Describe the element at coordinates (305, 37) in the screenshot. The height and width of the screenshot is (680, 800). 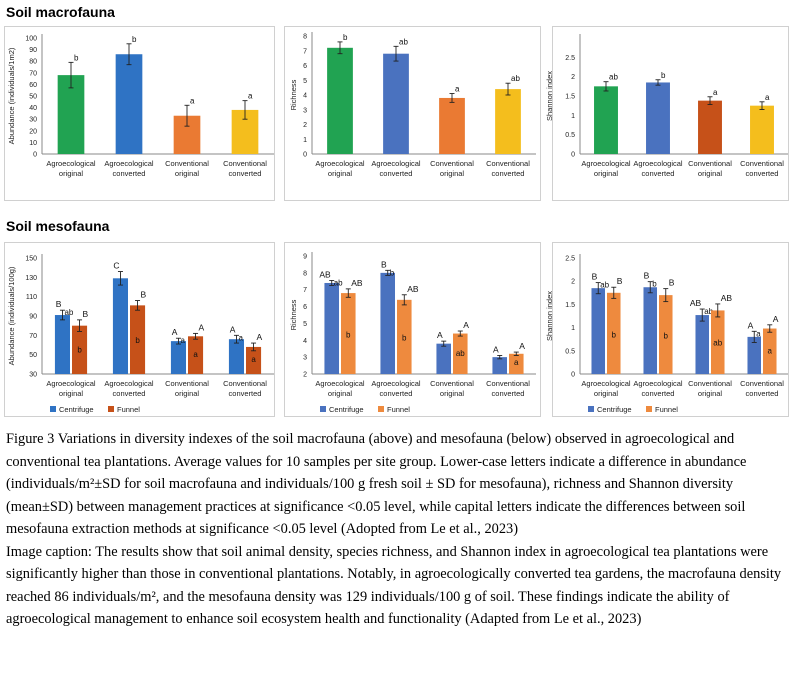
I see `y-tick-label: 8` at that location.